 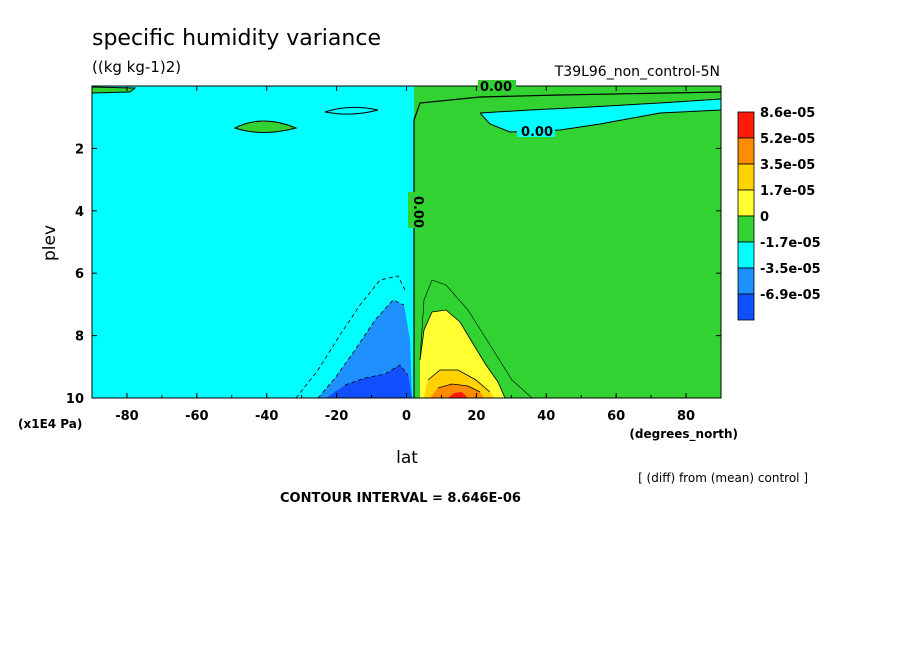 I want to click on x-tick-label: 0, so click(x=406, y=416).